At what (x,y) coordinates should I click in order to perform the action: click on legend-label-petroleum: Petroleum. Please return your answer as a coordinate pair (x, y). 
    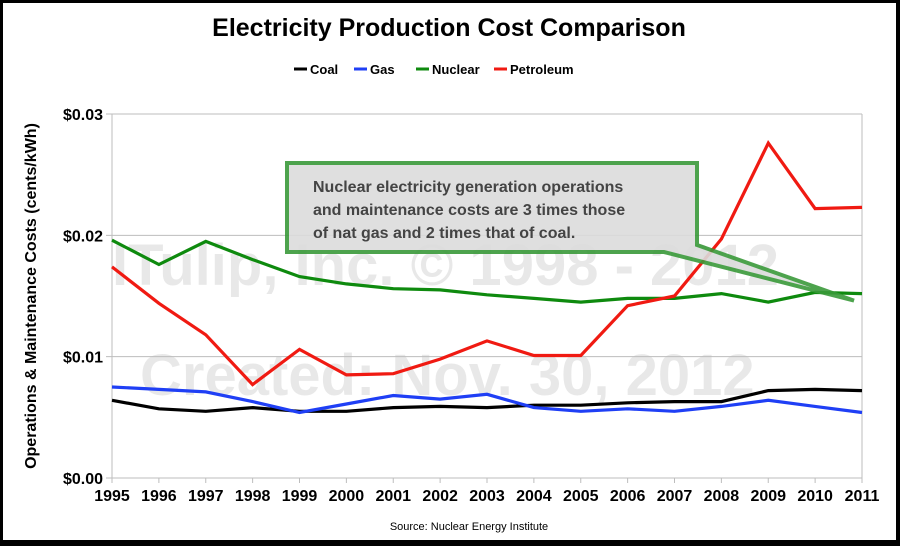
    Looking at the image, I should click on (542, 69).